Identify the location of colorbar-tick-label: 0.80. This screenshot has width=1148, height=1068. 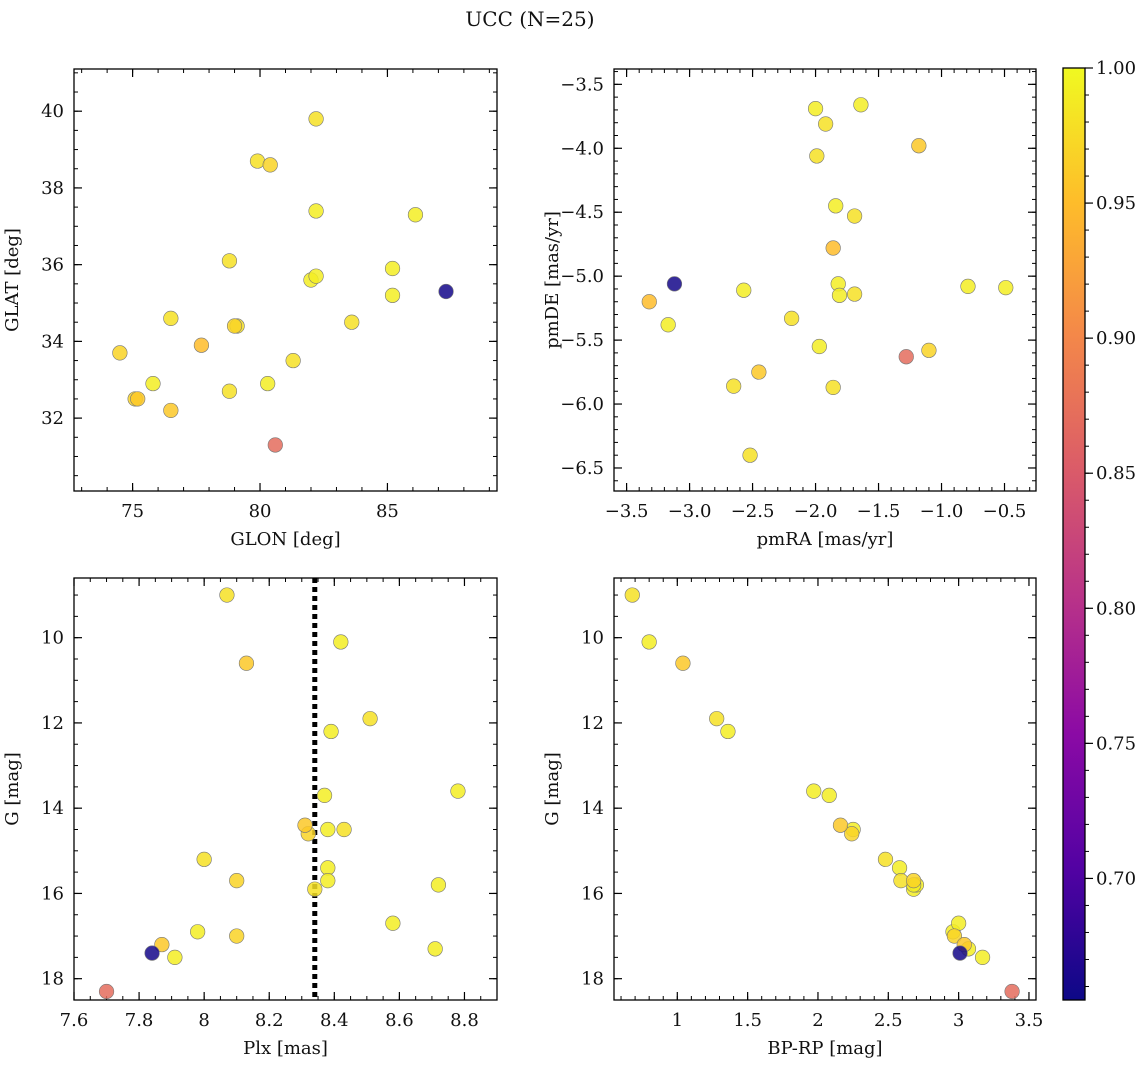
(1116, 608).